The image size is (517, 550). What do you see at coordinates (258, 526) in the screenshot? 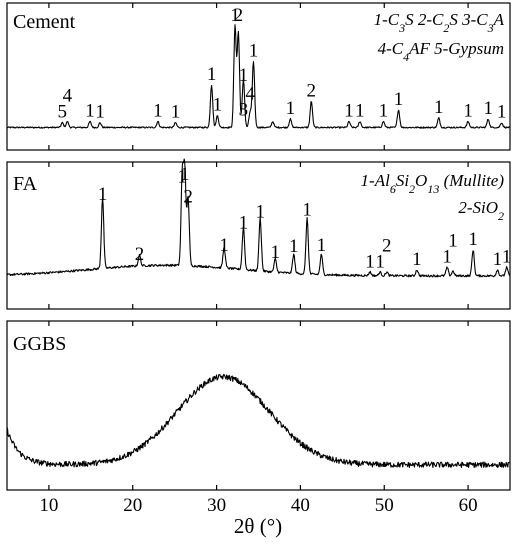
I see `x-axis-title: 2θ (°)` at bounding box center [258, 526].